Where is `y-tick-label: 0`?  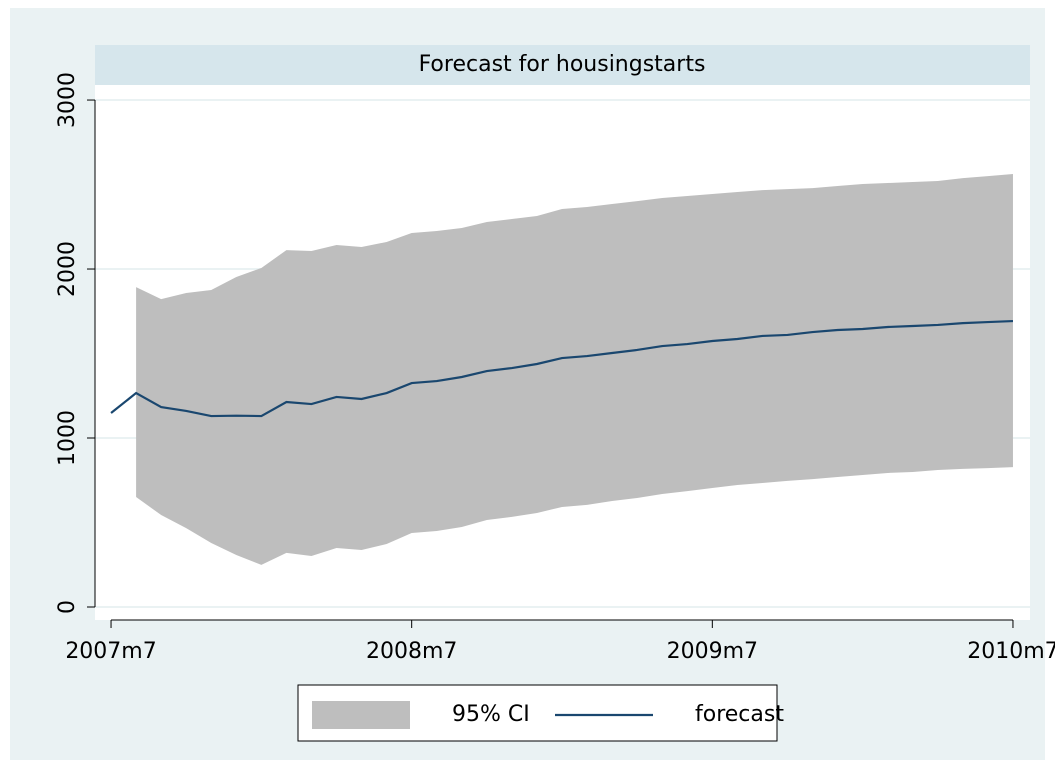
y-tick-label: 0 is located at coordinates (67, 607).